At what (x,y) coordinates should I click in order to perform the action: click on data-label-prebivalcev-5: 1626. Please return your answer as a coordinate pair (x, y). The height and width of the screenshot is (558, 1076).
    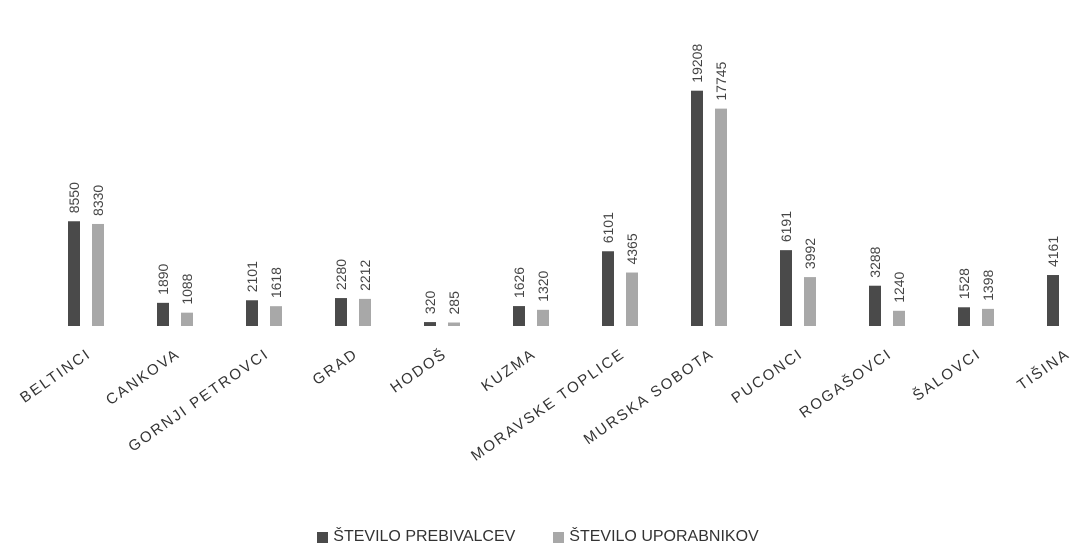
    Looking at the image, I should click on (519, 282).